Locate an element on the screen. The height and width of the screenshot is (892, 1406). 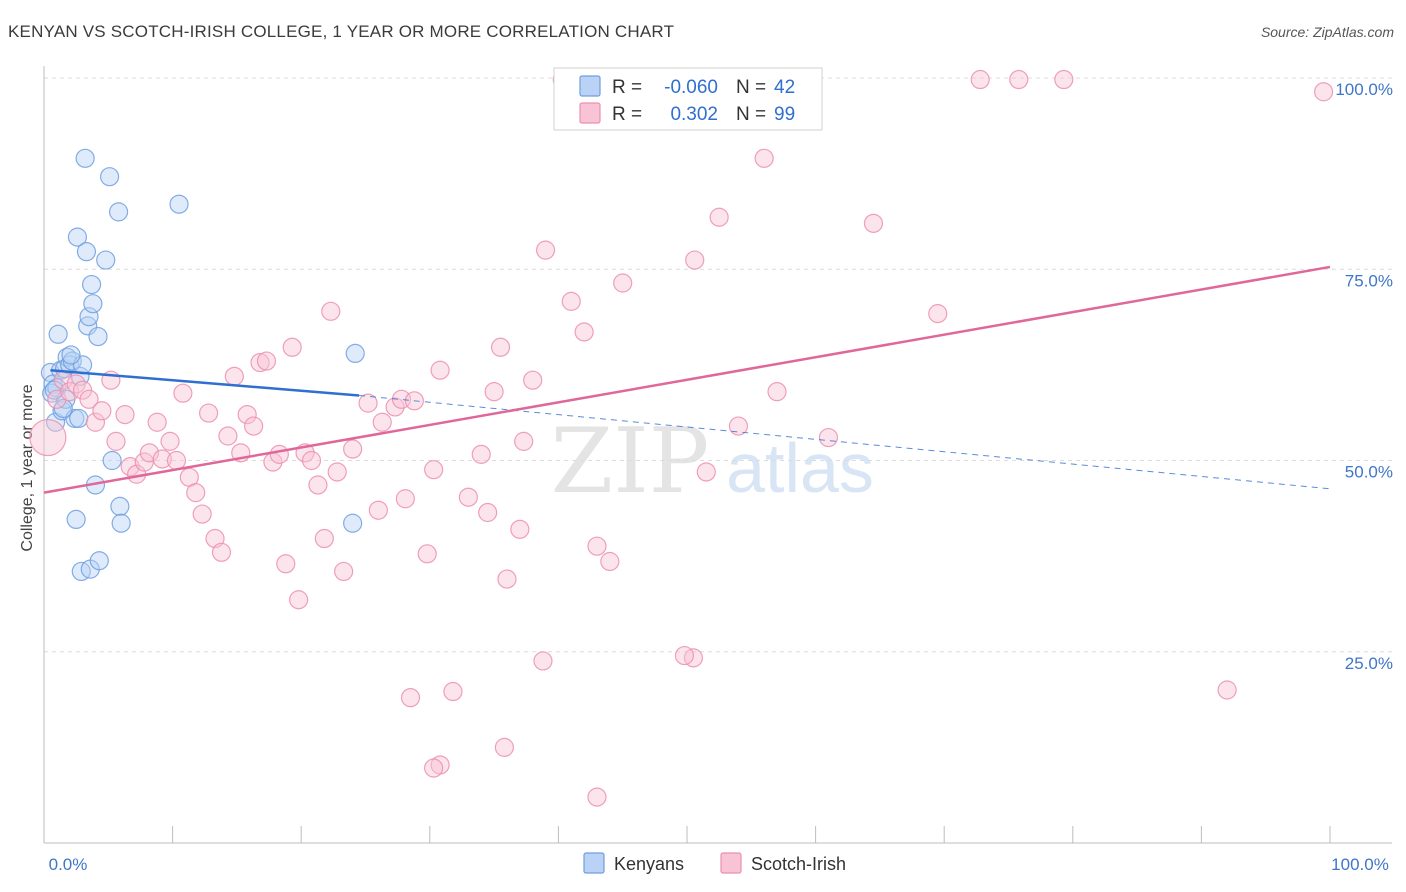
x-tick-label: 0.0% is located at coordinates (68, 864).